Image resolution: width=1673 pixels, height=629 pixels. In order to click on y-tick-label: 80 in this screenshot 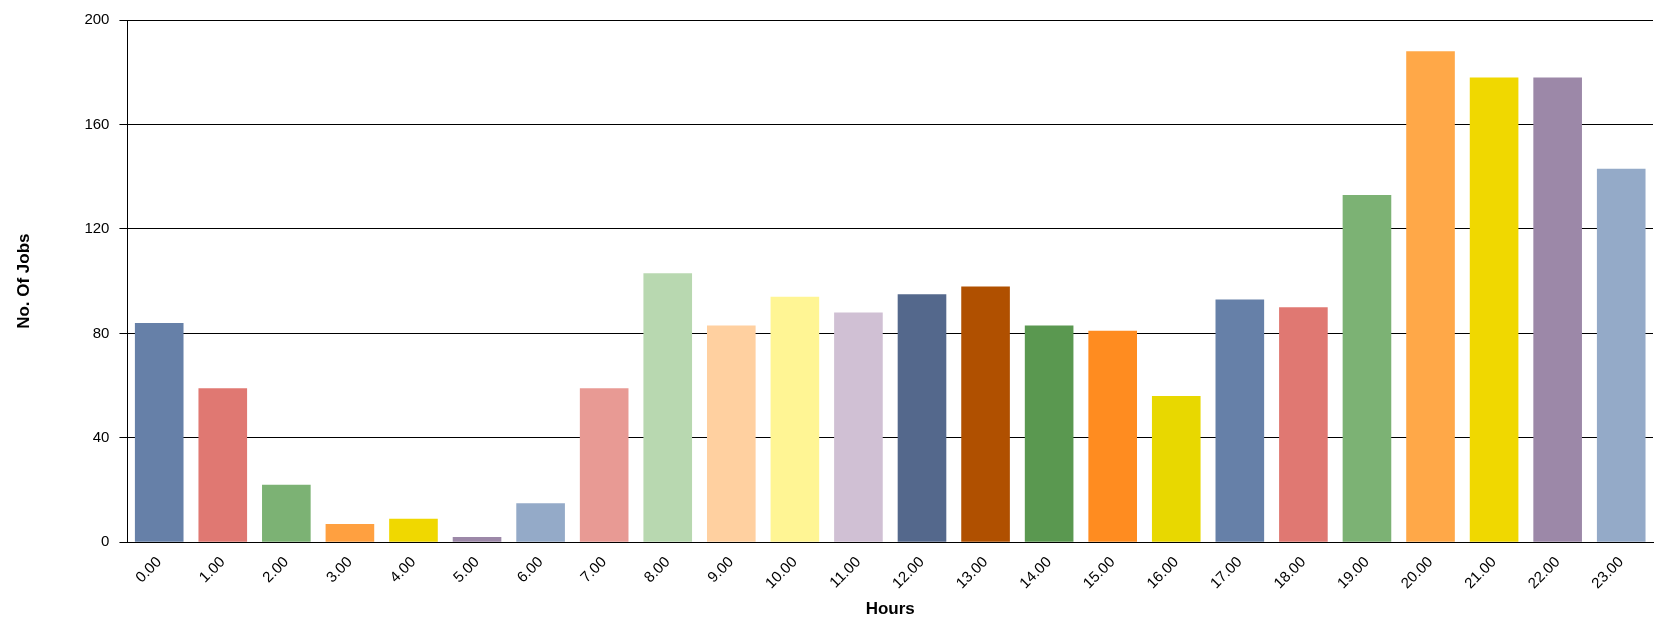, I will do `click(101, 332)`.